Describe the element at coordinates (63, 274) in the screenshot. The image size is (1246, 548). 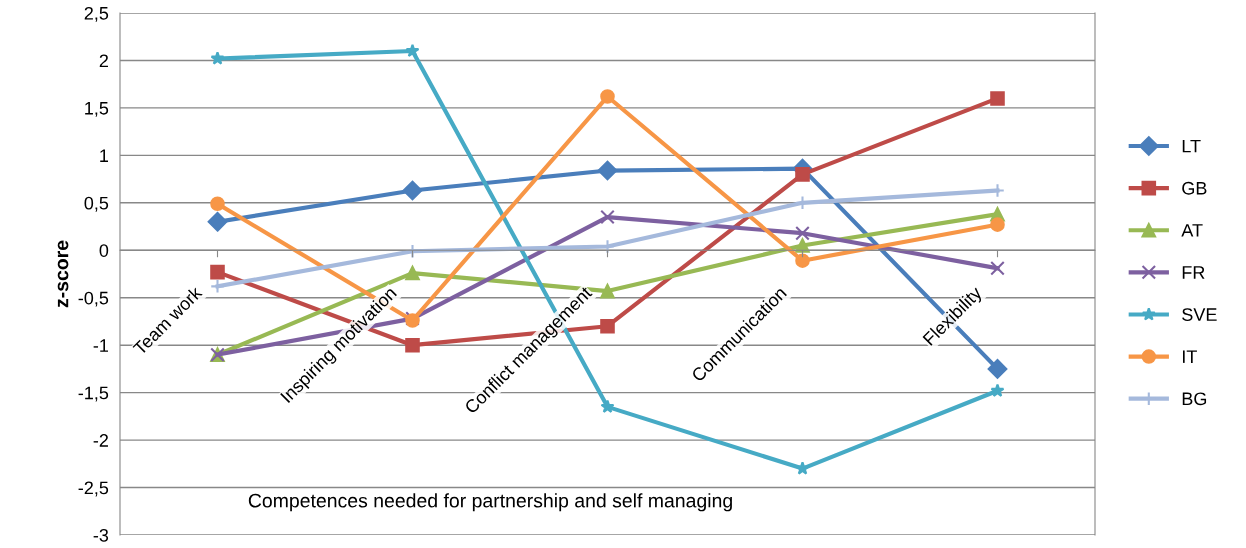
I see `y-axis-title: z-score` at that location.